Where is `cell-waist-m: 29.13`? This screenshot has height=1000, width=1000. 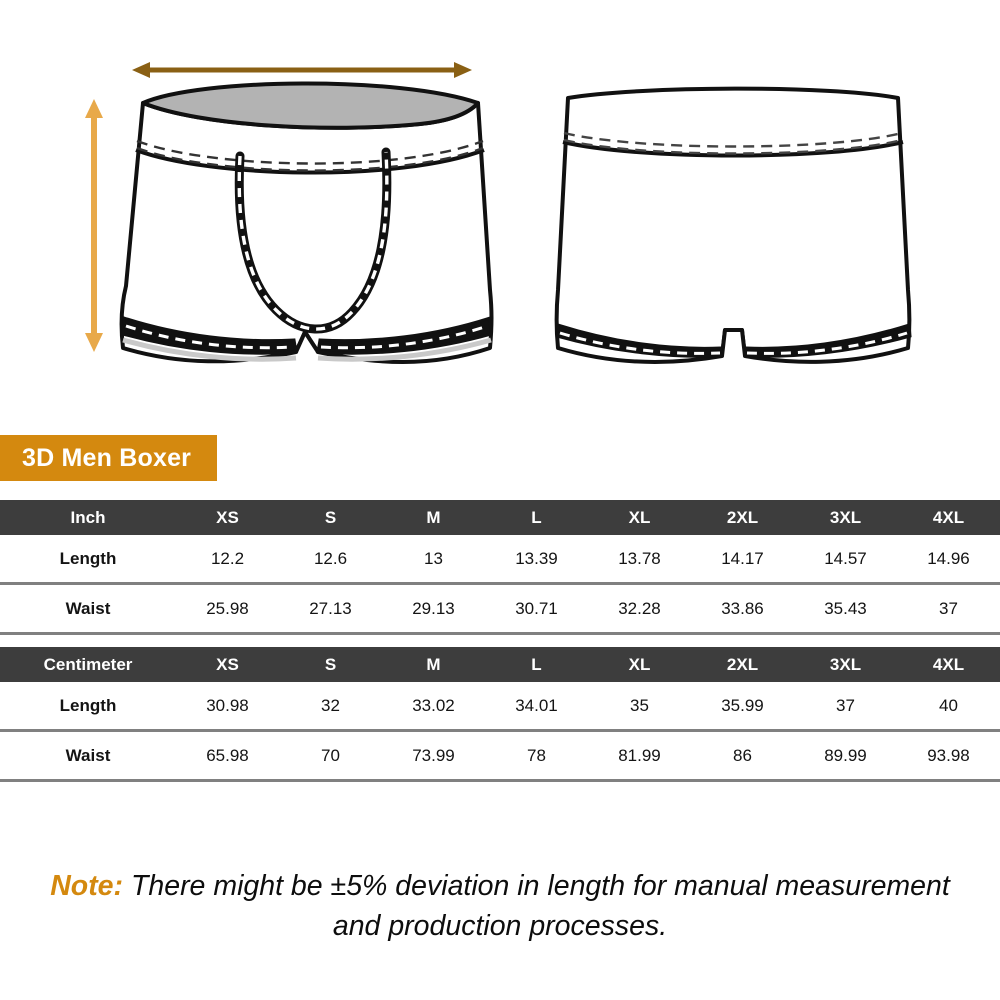 cell-waist-m: 29.13 is located at coordinates (433, 609).